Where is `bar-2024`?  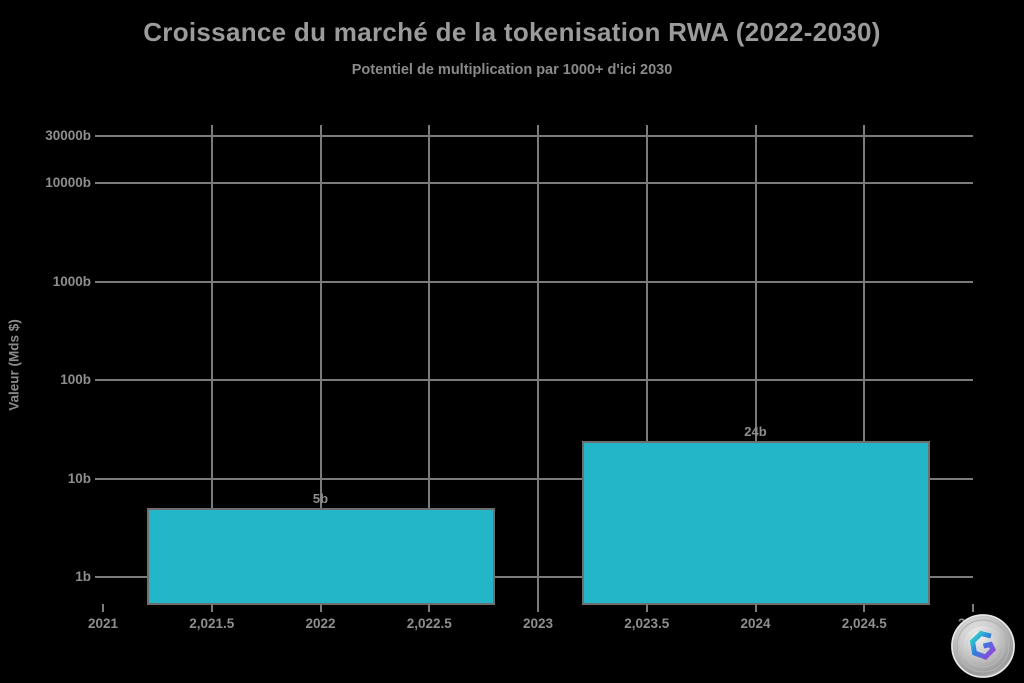
bar-2024 is located at coordinates (755, 523).